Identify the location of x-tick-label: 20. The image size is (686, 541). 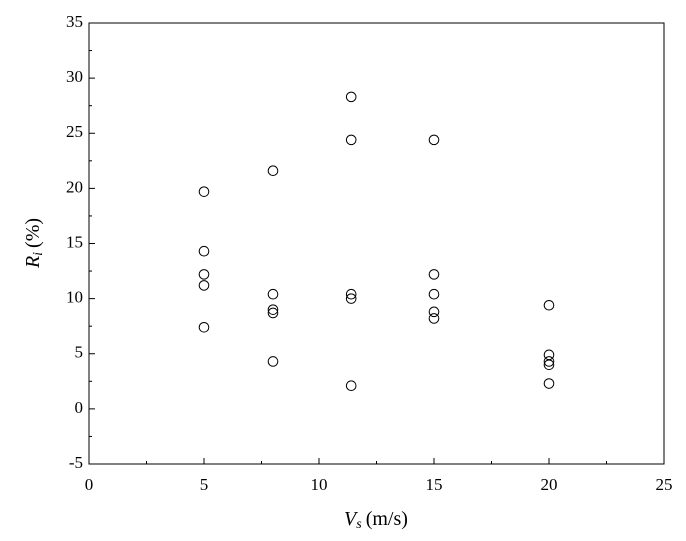
(549, 484).